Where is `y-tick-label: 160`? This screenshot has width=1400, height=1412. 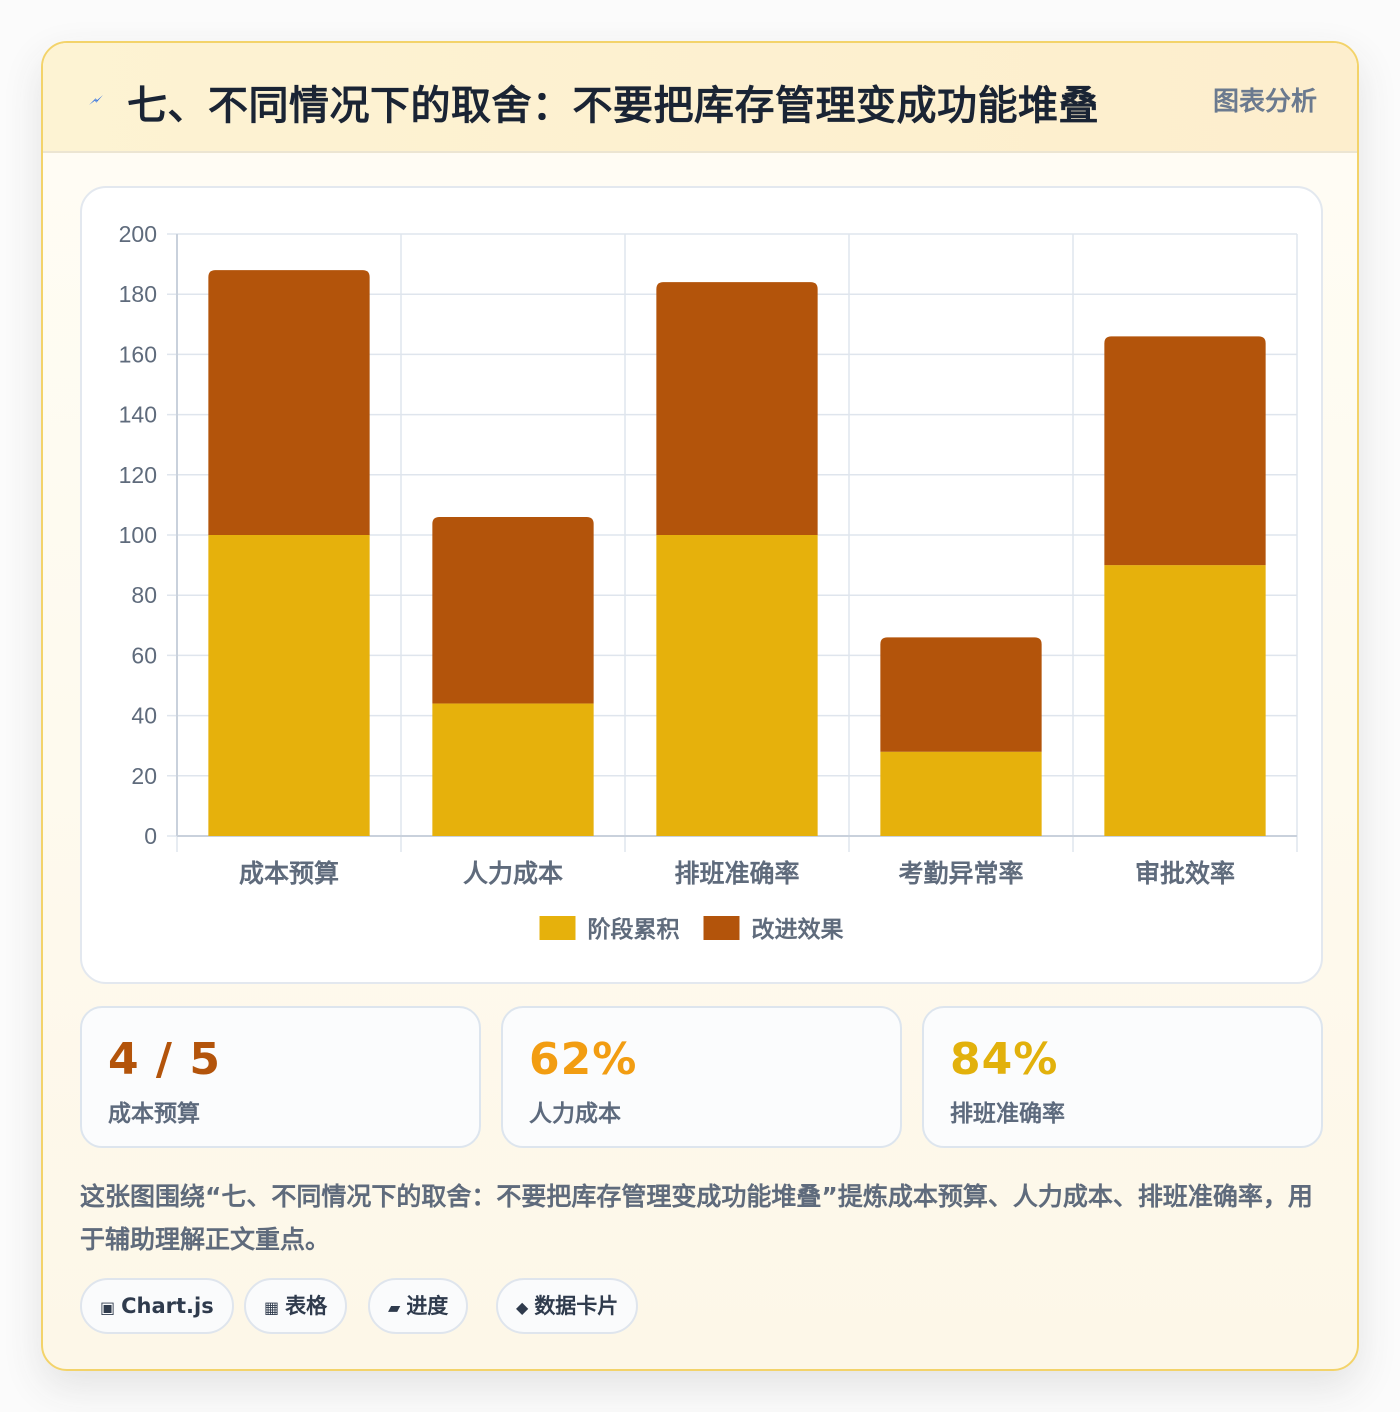
y-tick-label: 160 is located at coordinates (138, 354).